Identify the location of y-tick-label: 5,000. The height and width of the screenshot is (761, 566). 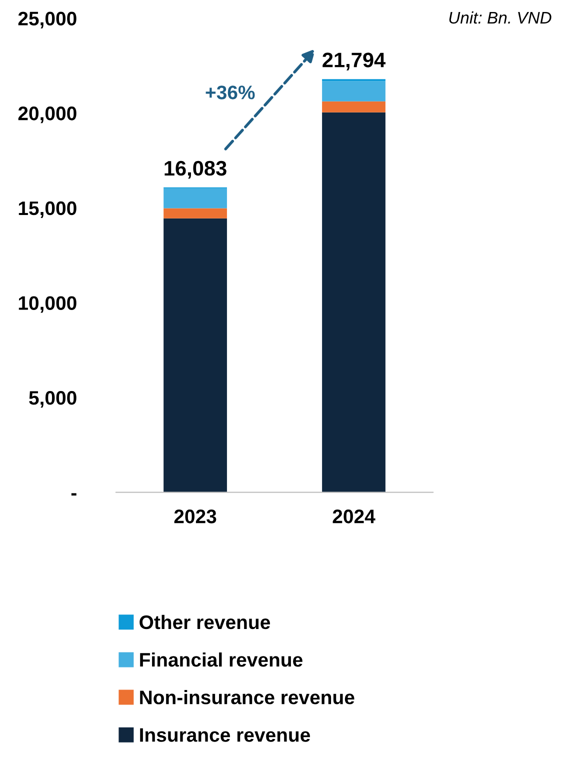
(52, 399).